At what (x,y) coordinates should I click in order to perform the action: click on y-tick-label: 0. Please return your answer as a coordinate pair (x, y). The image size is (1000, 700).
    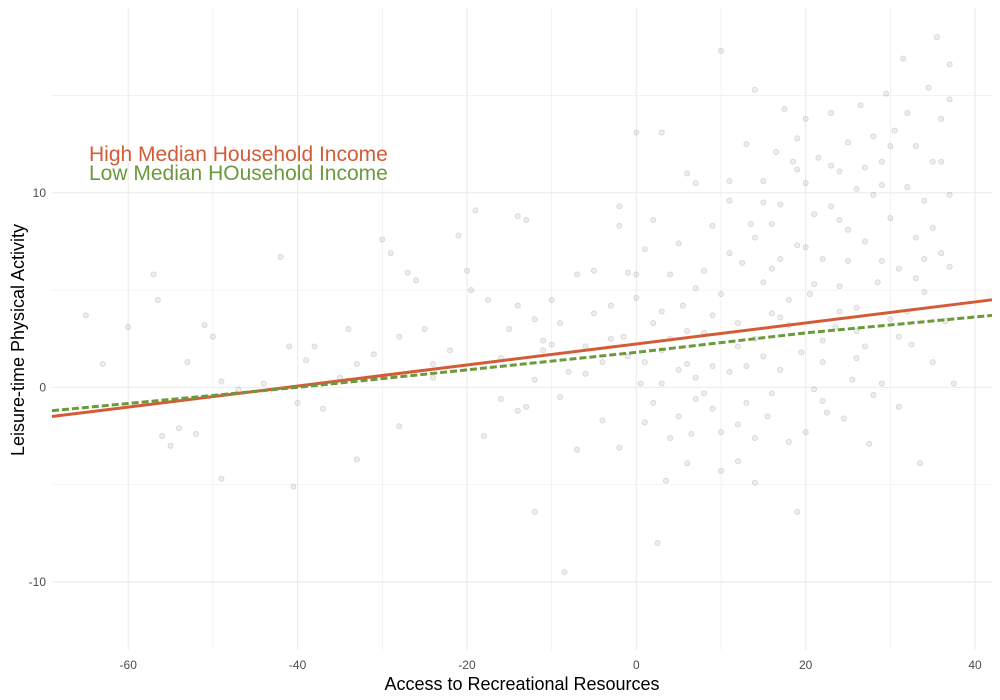
    Looking at the image, I should click on (42, 387).